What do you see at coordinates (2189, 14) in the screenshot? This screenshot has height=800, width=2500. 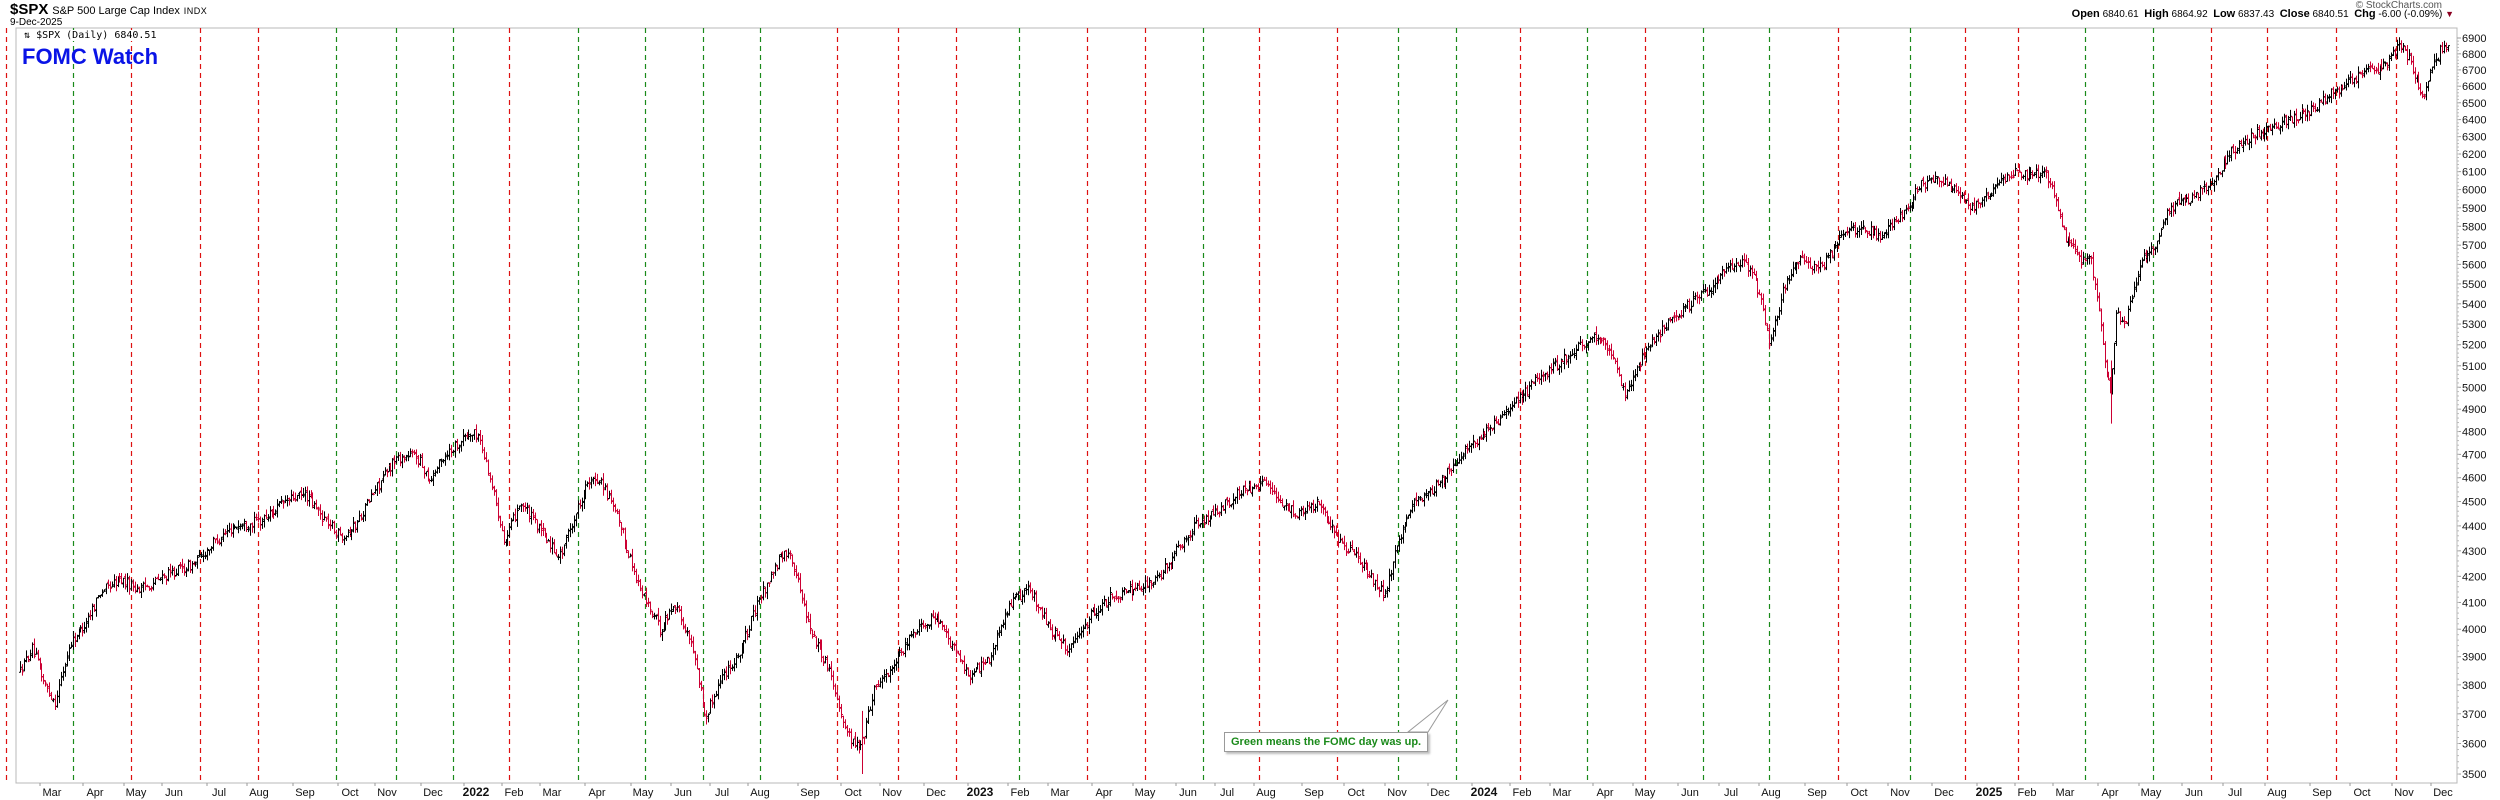 I see `high-value: 6864.92` at bounding box center [2189, 14].